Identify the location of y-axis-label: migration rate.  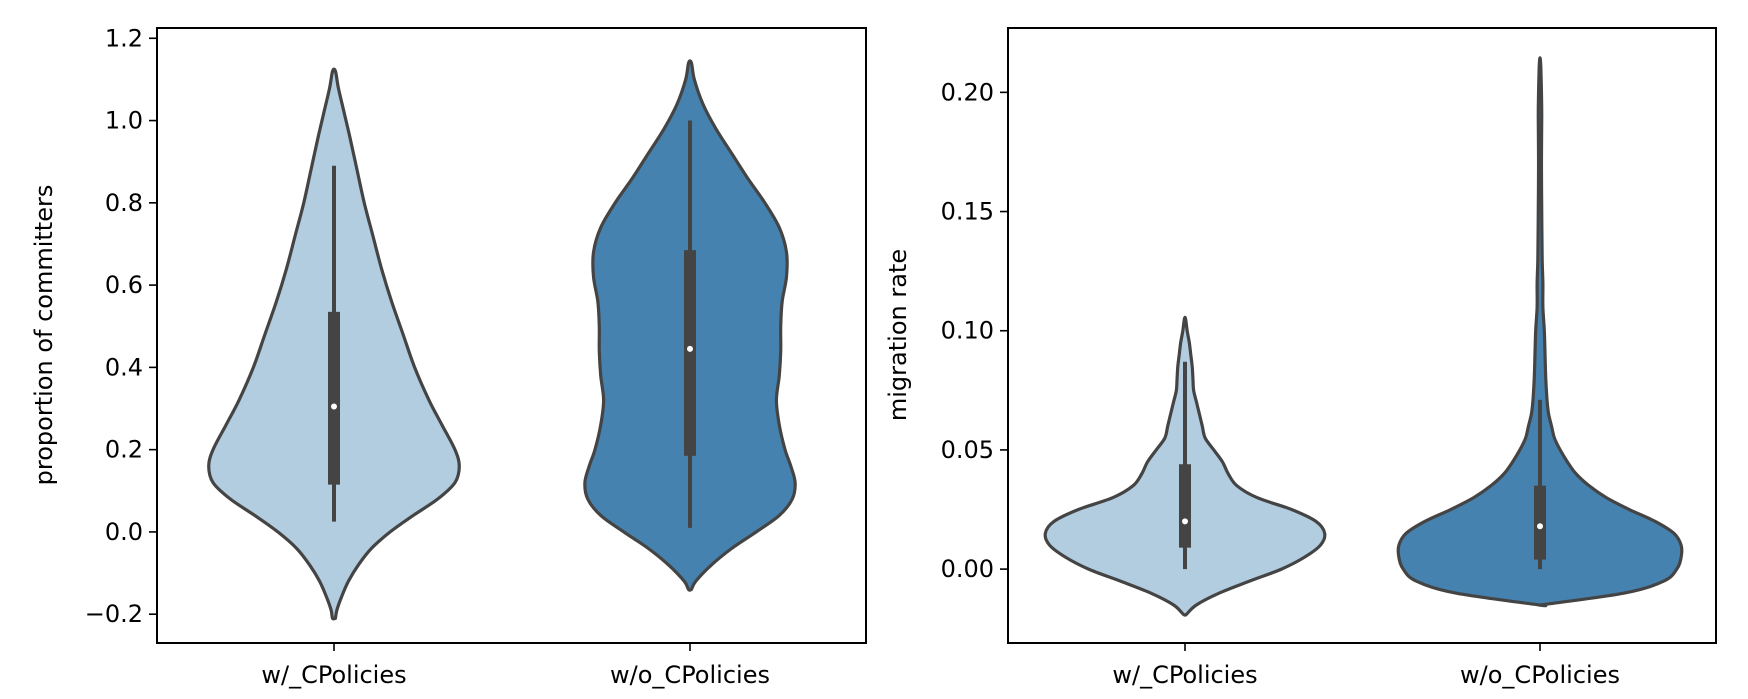
(898, 335).